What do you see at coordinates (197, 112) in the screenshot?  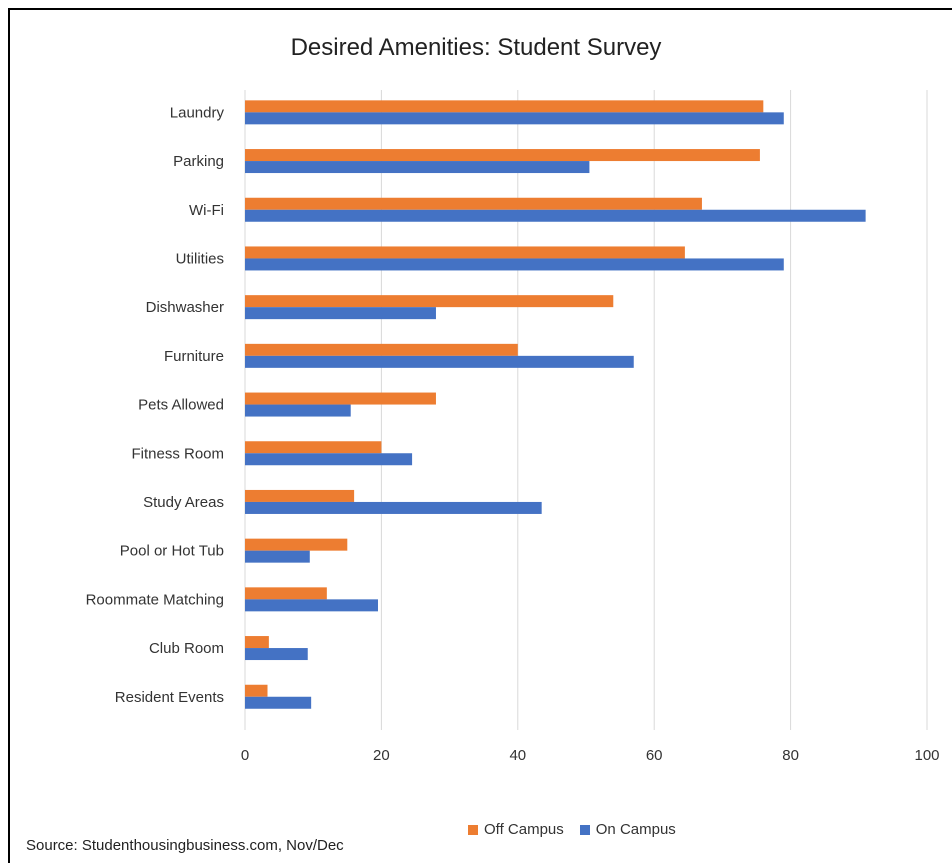 I see `category-label-laundry: Laundry` at bounding box center [197, 112].